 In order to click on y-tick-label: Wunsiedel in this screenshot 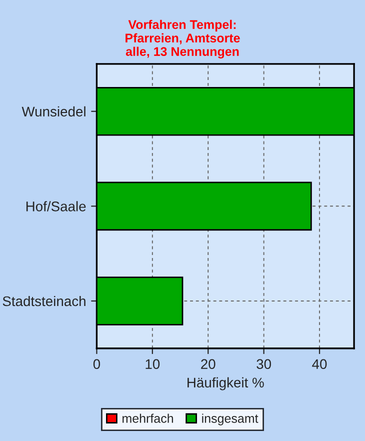, I will do `click(54, 111)`.